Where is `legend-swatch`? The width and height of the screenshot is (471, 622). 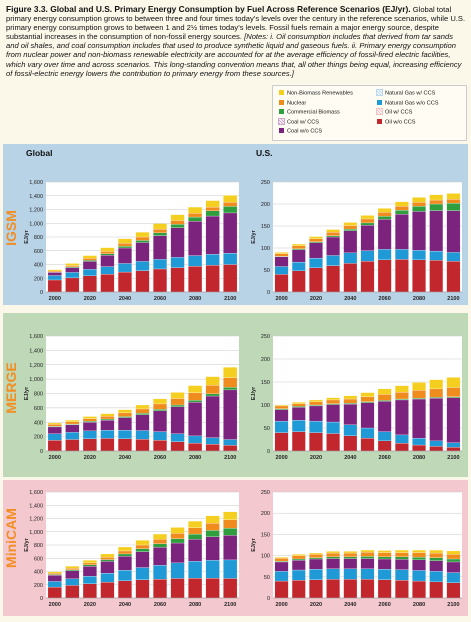 legend-swatch is located at coordinates (281, 121).